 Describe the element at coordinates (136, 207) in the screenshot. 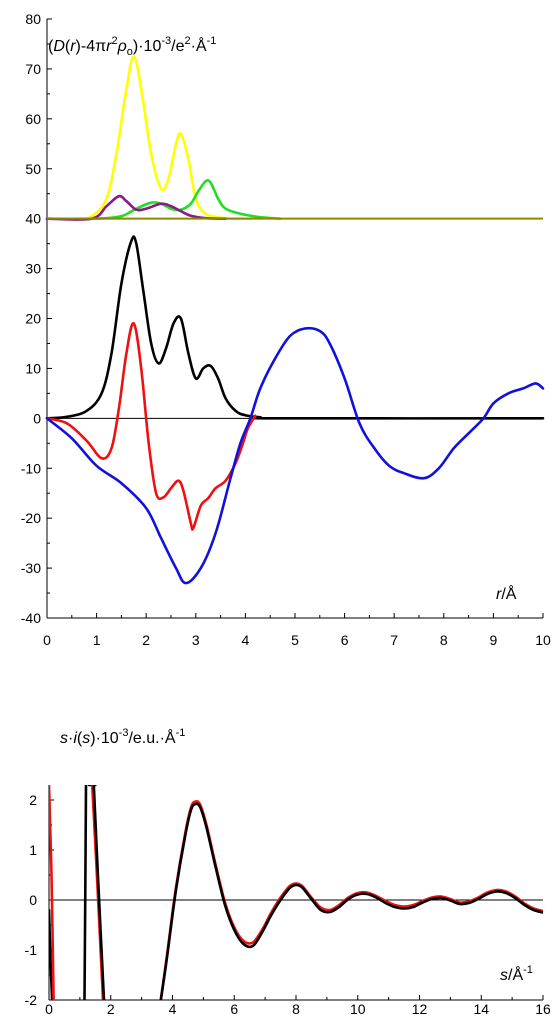

I see `series-purple-line` at that location.